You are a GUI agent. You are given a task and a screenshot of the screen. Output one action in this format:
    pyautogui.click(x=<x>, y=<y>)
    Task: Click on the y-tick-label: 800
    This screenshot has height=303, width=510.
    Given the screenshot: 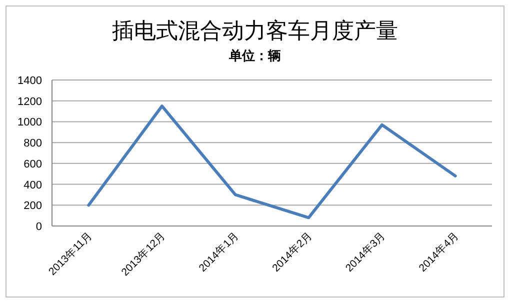 What is the action you would take?
    pyautogui.click(x=33, y=144)
    